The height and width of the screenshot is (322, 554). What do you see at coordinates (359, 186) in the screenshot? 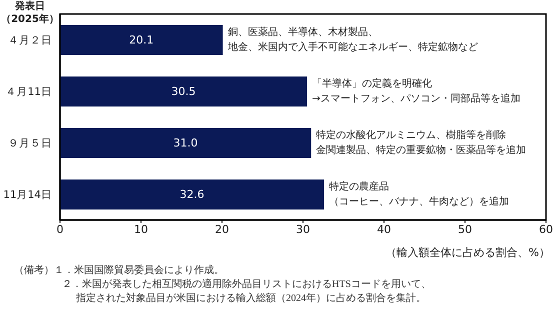
I see `annotation: 特定の農産品` at bounding box center [359, 186].